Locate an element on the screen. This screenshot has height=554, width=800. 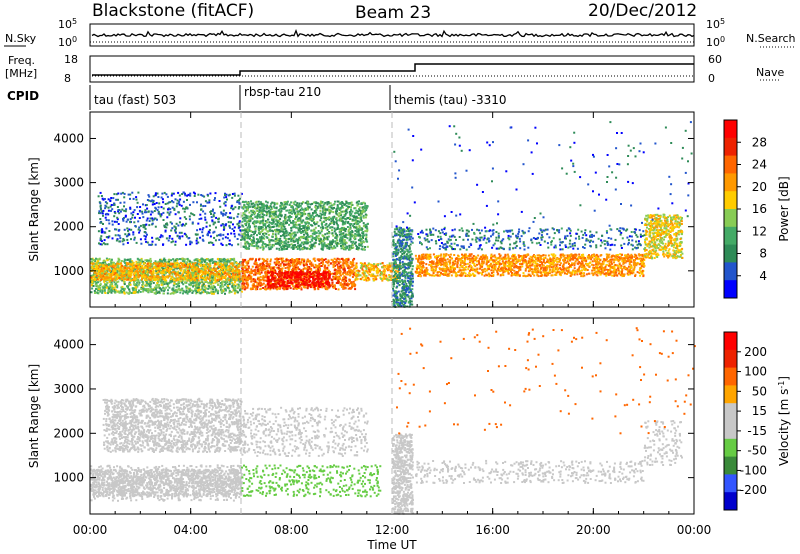
cpid-text-2: rbsp-tau 210 is located at coordinates (282, 92).